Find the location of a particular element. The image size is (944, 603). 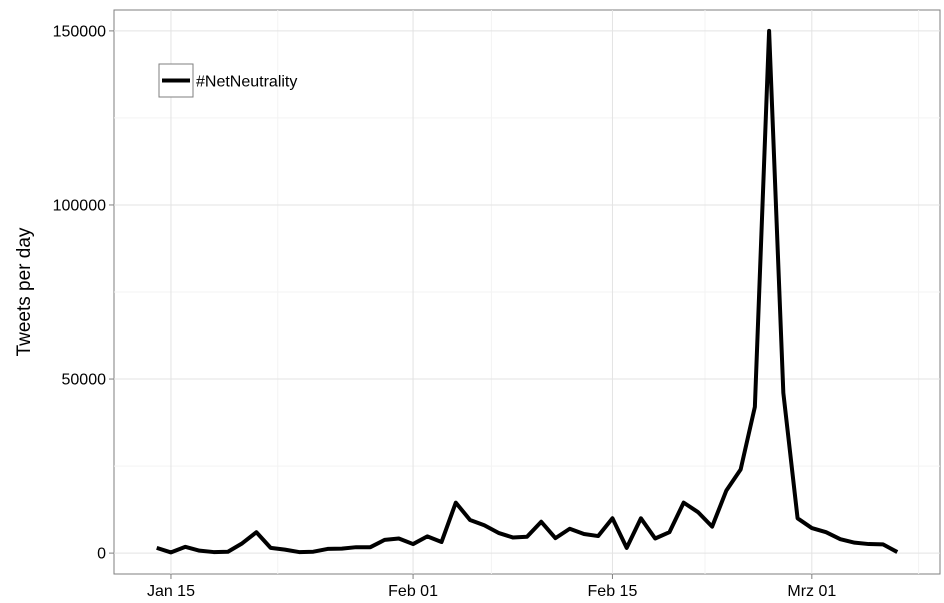

x-tick-label: Feb 01 is located at coordinates (413, 591).